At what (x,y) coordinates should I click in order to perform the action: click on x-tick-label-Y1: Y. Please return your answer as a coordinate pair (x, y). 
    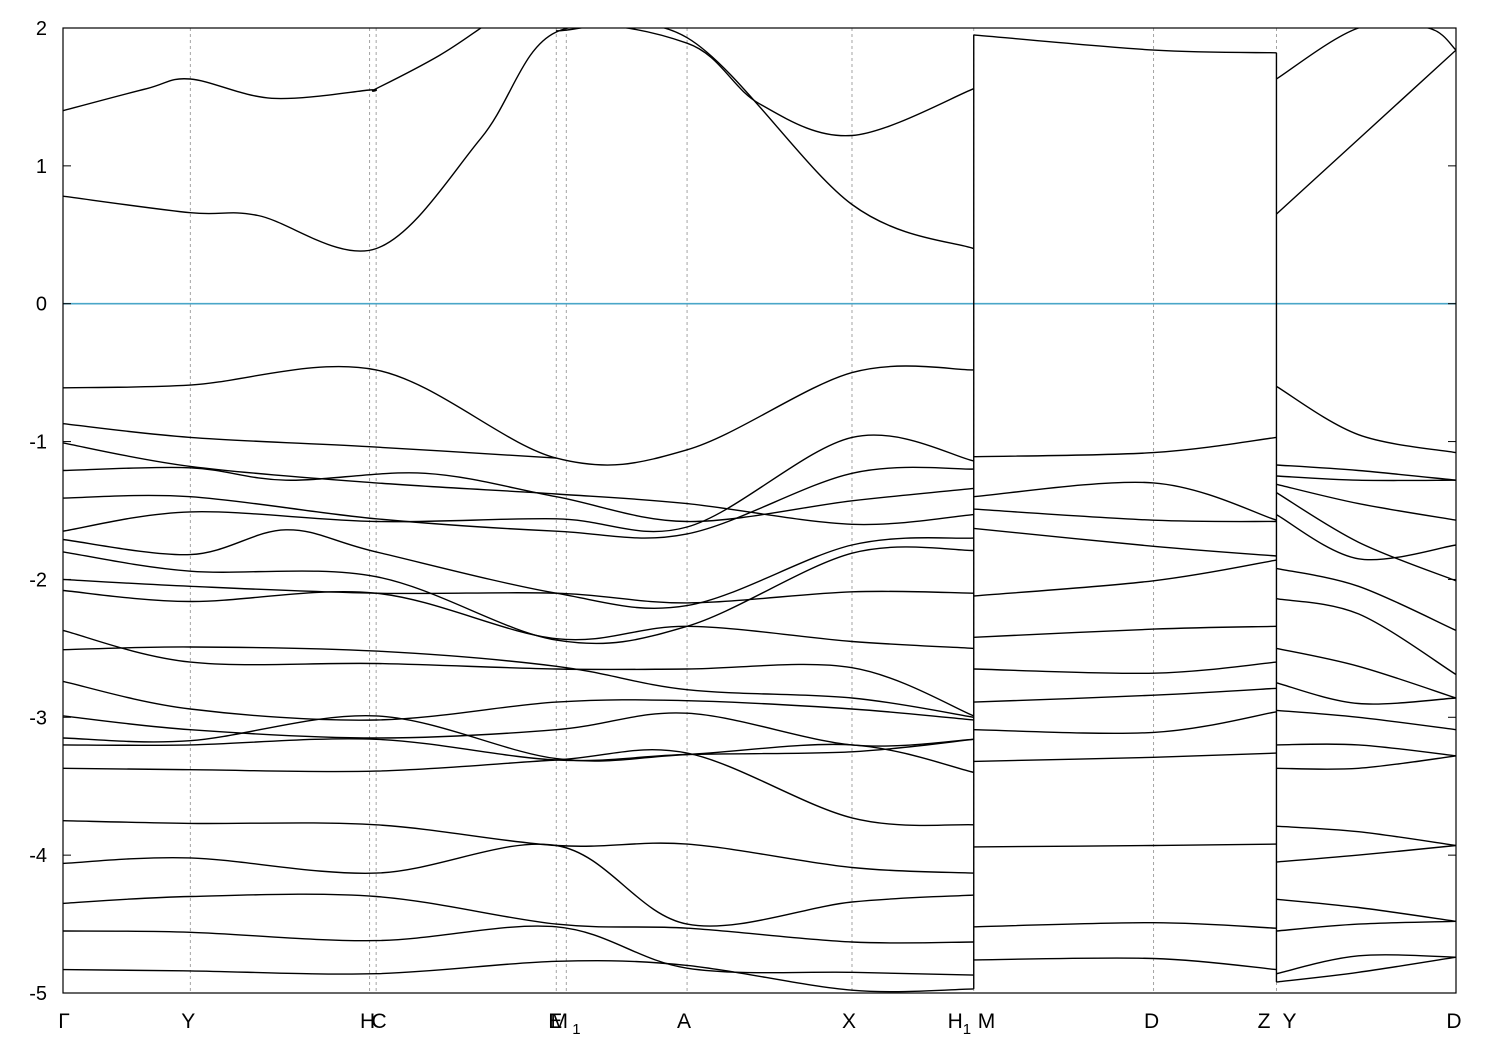
    Looking at the image, I should click on (188, 1021).